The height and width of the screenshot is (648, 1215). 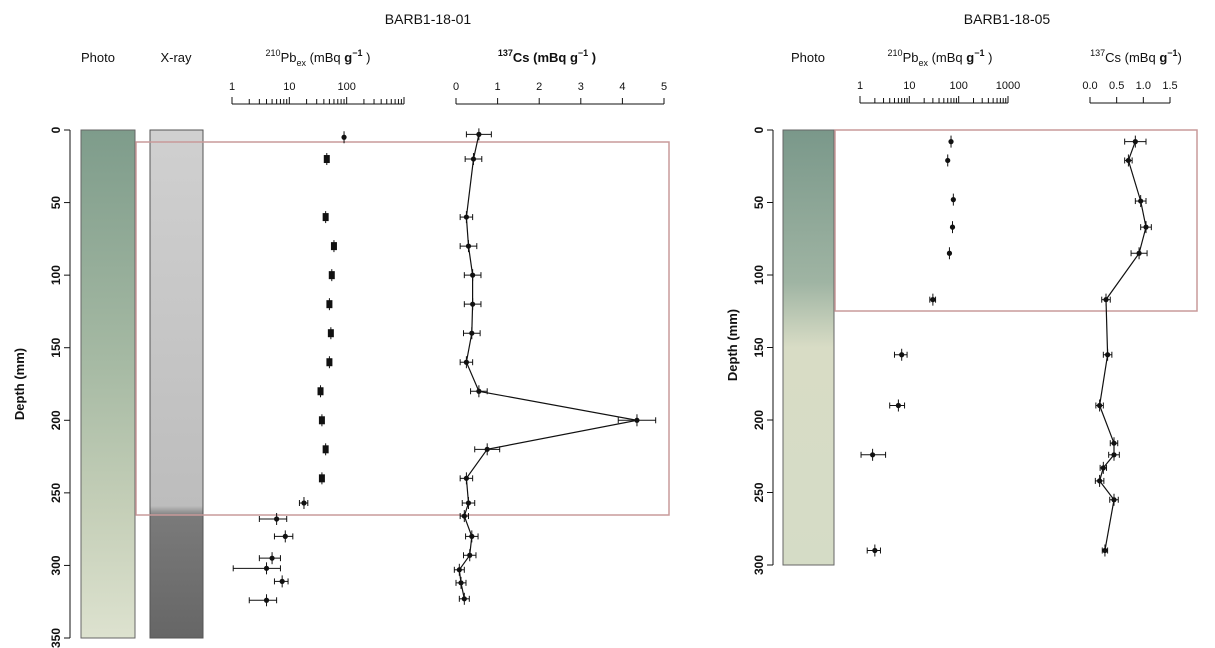 I want to click on depth-tick-label: 350, so click(x=56, y=638).